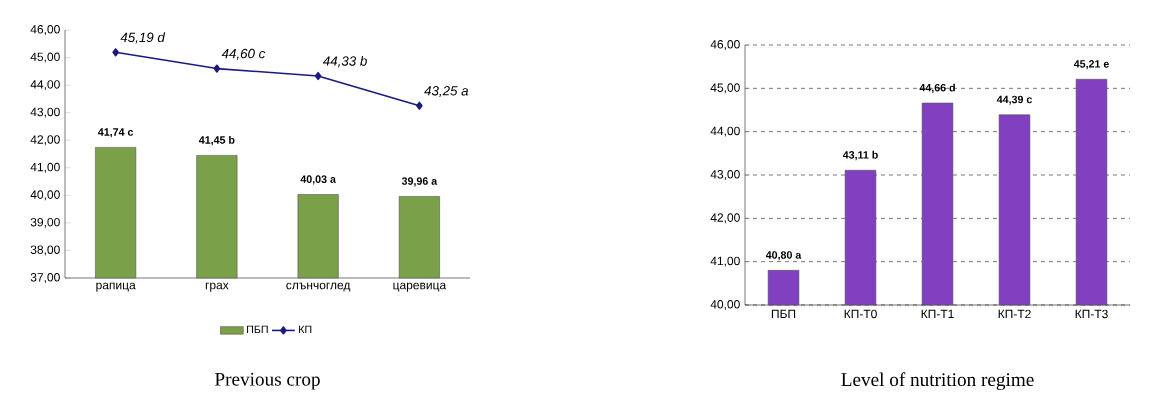 Image resolution: width=1161 pixels, height=401 pixels. Describe the element at coordinates (860, 314) in the screenshot. I see `x-tick-label: КП-Т0` at that location.